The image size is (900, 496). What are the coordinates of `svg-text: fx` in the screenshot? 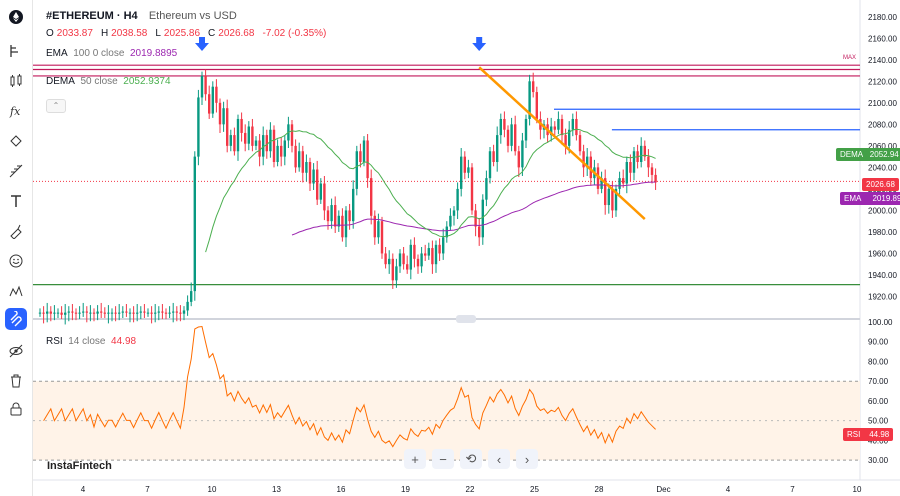 It's located at (15, 111).